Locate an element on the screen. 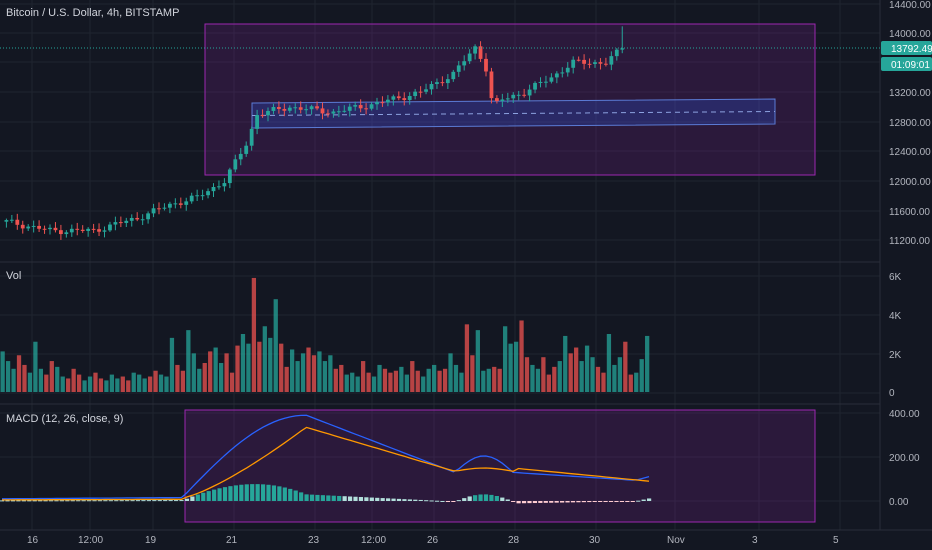 The image size is (932, 550). price-tick: 13200.00 is located at coordinates (910, 93).